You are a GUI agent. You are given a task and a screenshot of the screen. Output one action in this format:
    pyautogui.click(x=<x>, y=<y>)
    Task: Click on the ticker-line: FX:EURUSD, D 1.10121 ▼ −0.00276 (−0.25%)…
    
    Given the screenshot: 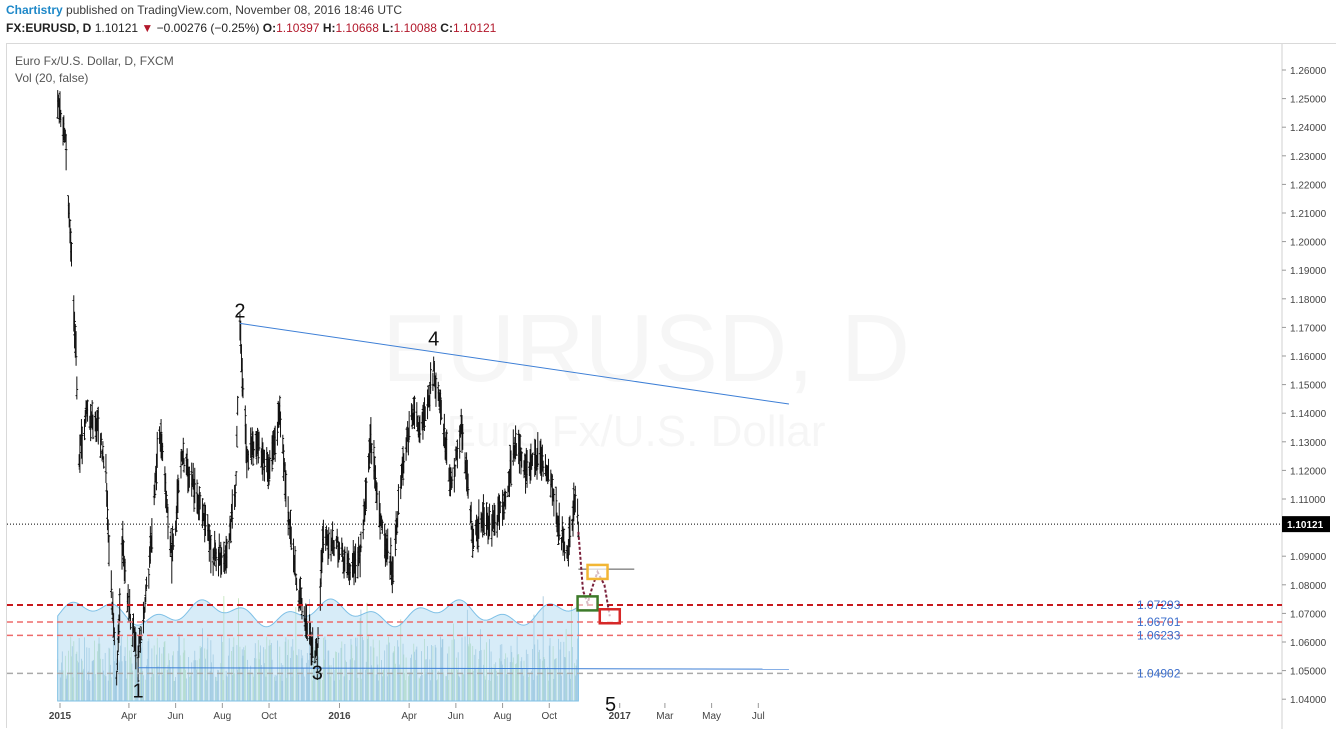 What is the action you would take?
    pyautogui.click(x=251, y=28)
    